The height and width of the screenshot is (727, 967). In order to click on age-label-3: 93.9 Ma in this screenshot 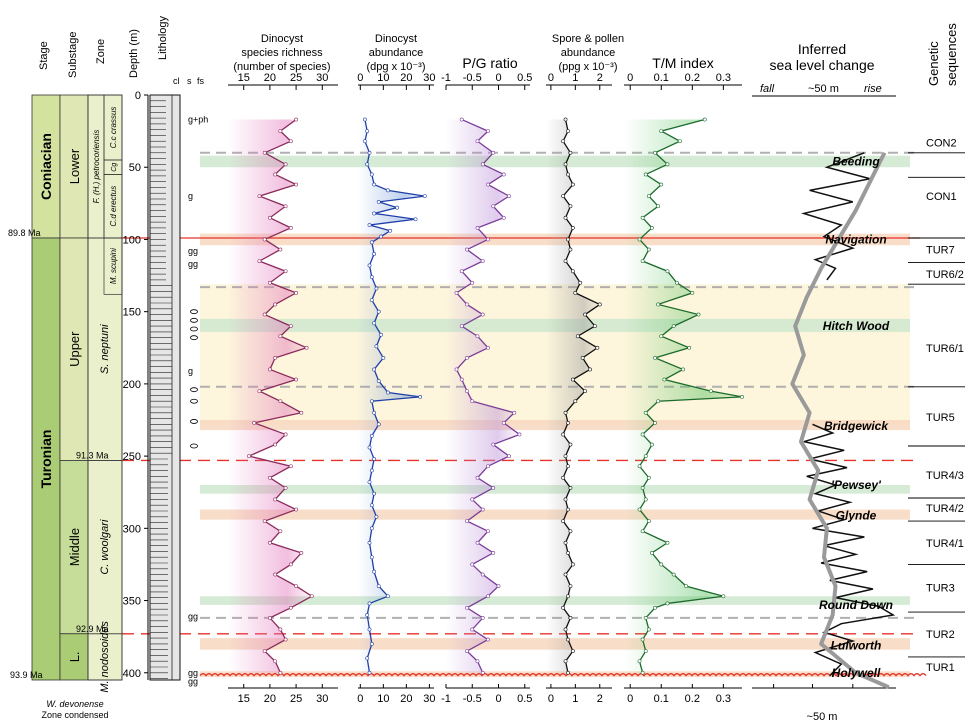, I will do `click(26, 675)`.